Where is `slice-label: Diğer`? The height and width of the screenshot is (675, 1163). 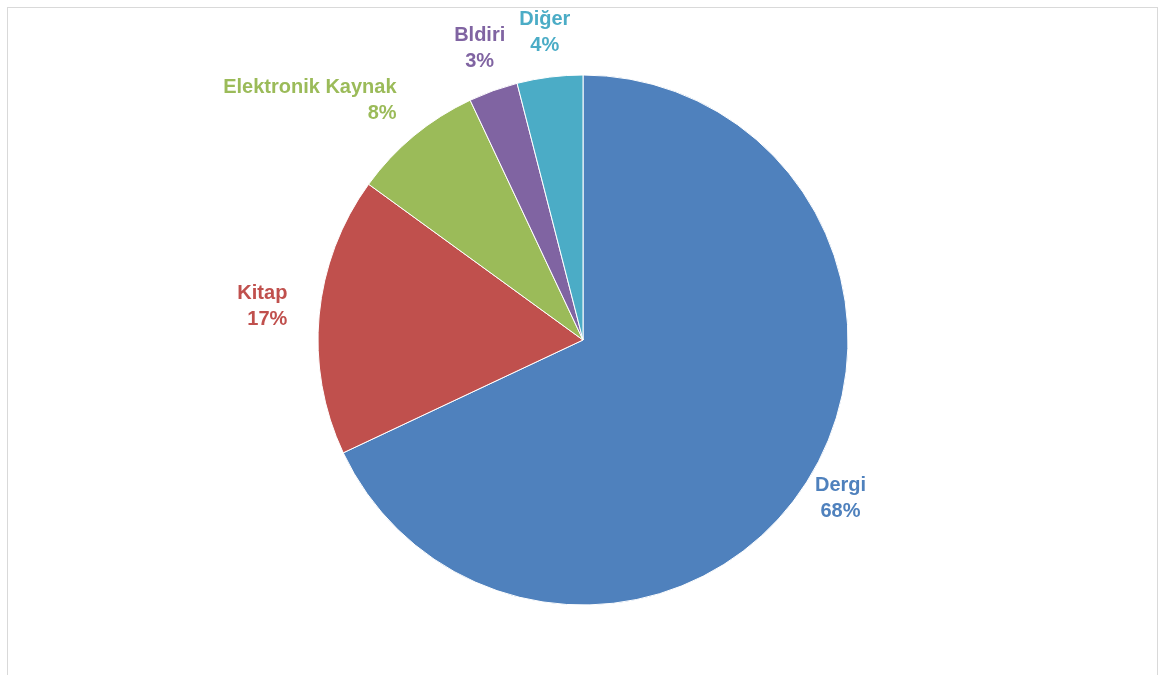 slice-label: Diğer is located at coordinates (545, 18).